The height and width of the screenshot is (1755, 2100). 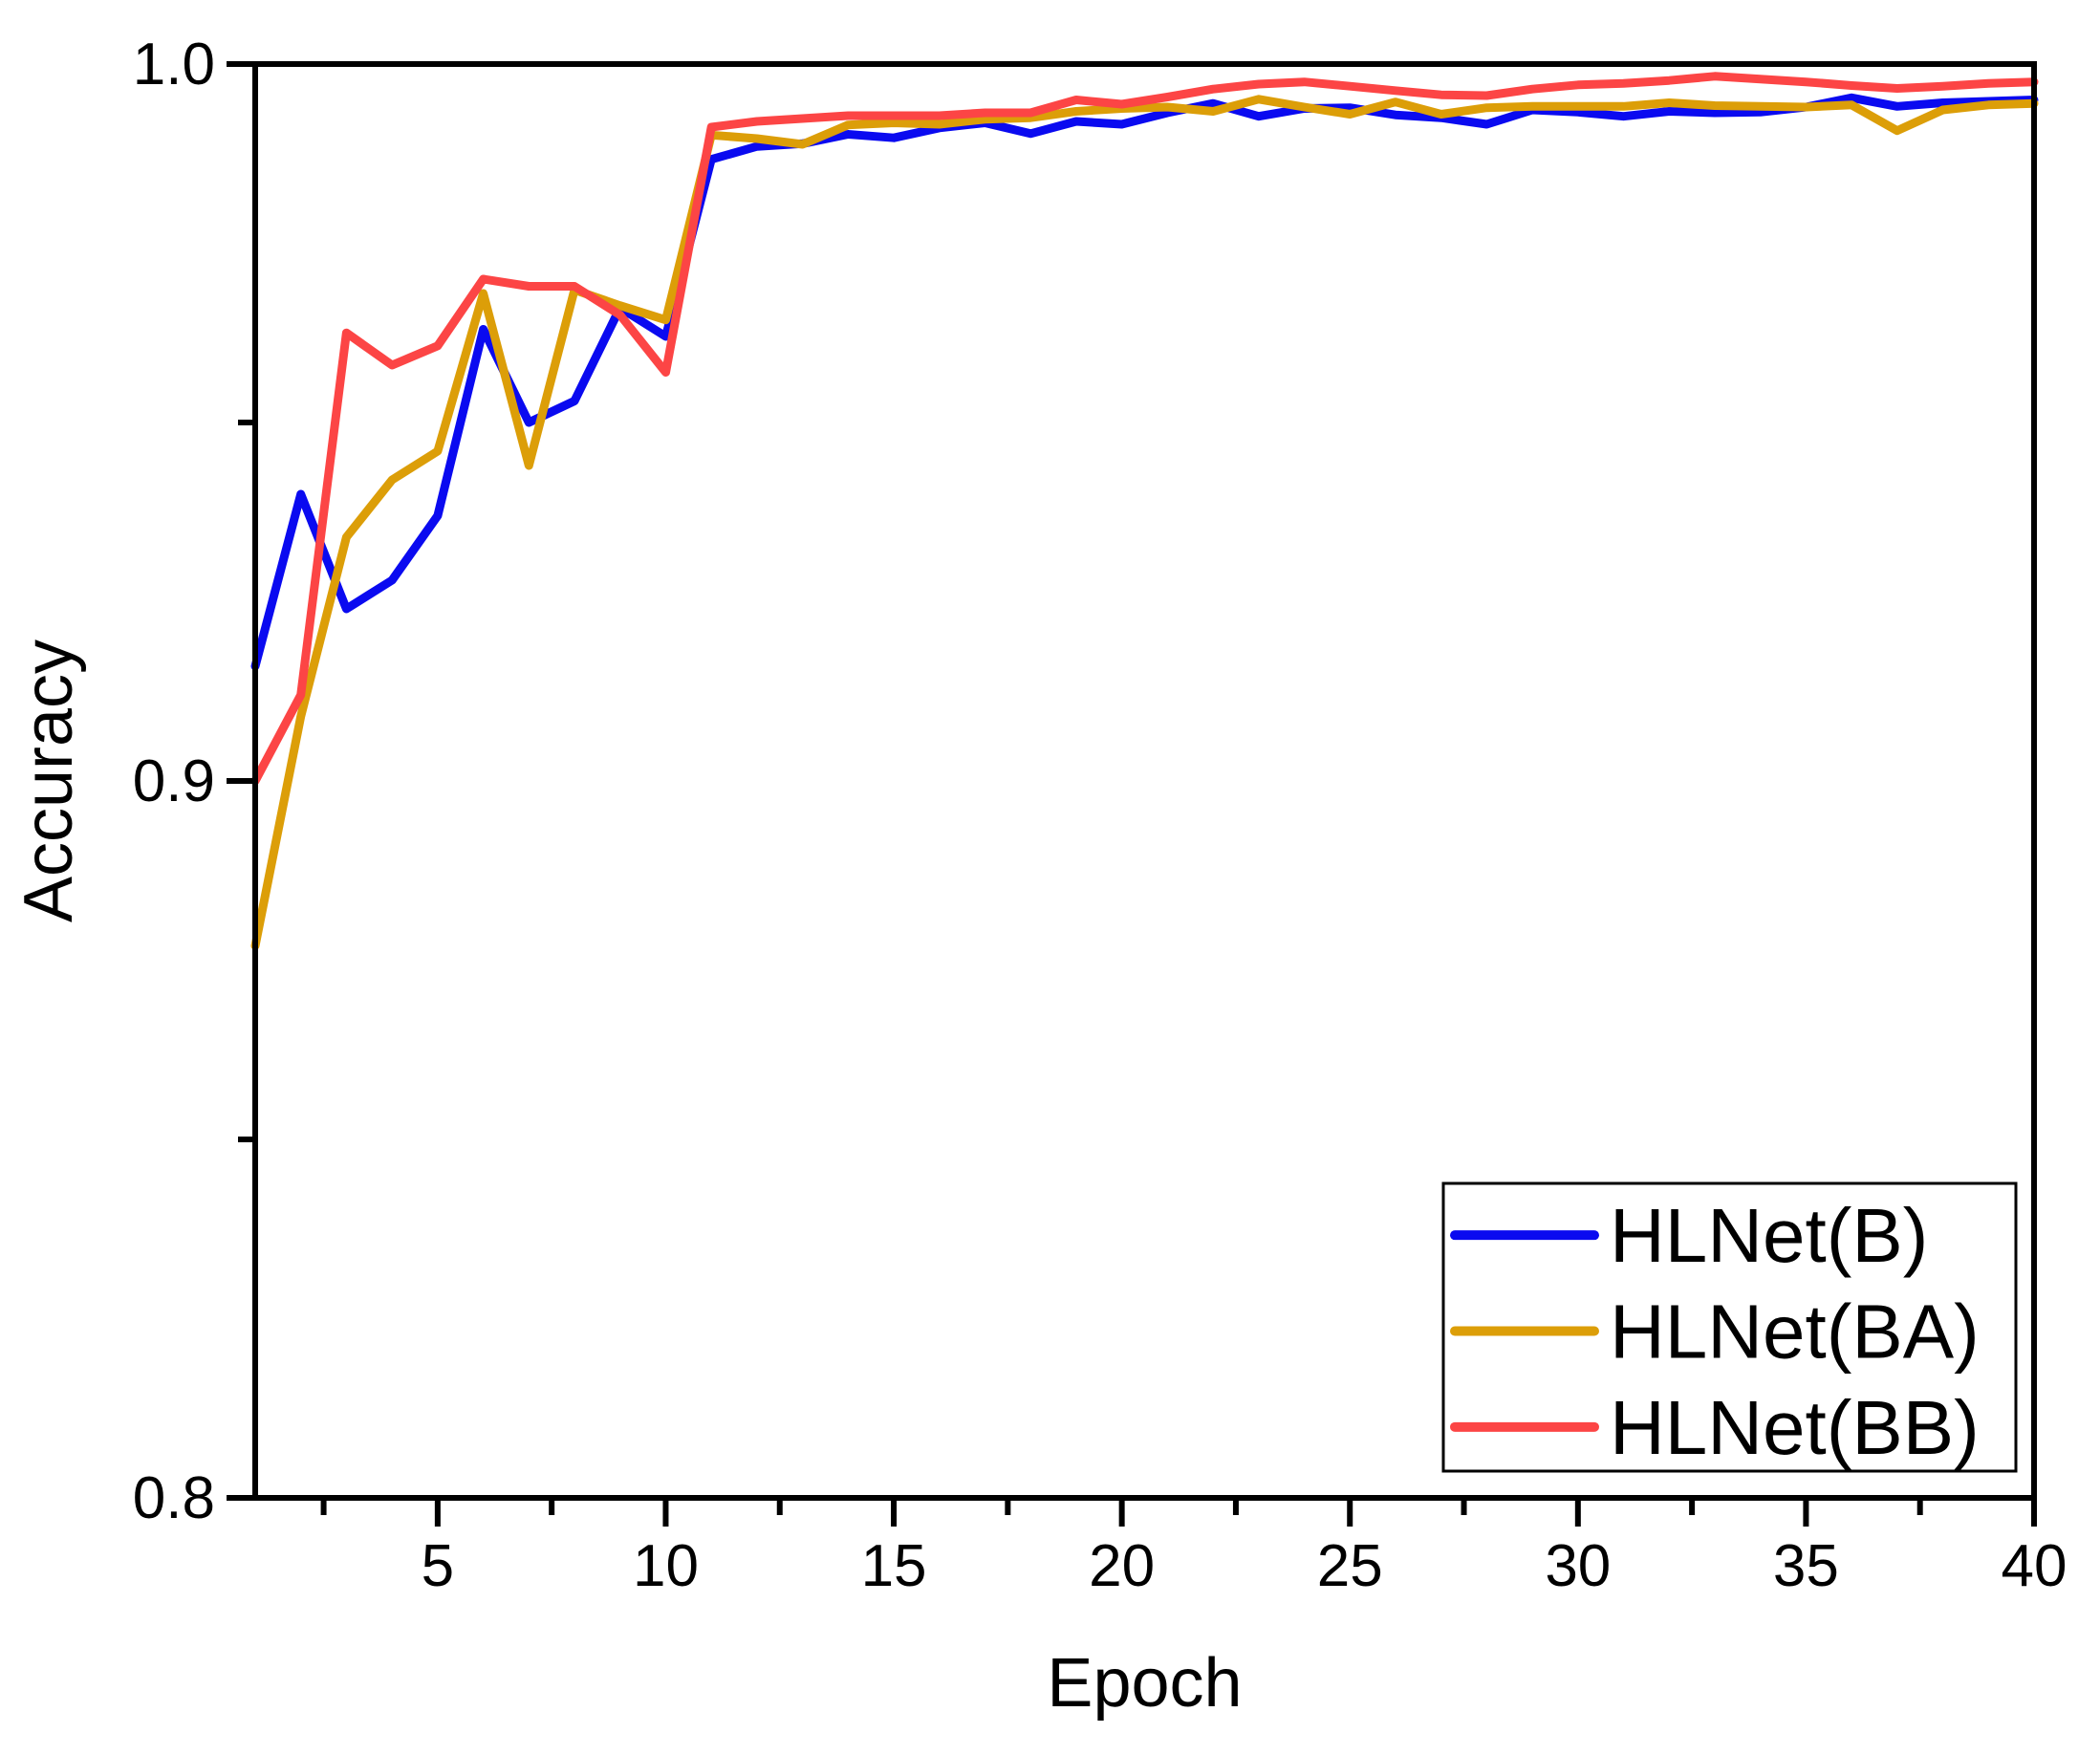 What do you see at coordinates (174, 781) in the screenshot?
I see `y-tick-label: 0.9` at bounding box center [174, 781].